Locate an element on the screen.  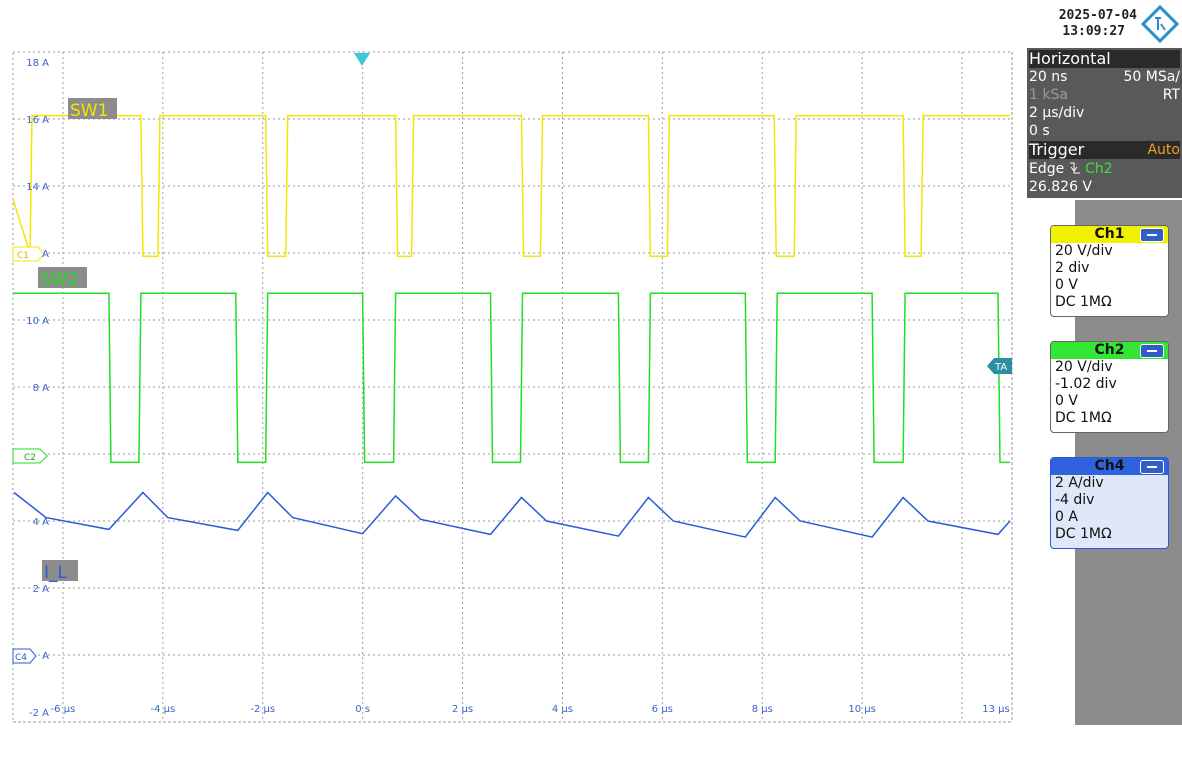
channel-name: Ch1 is located at coordinates (1109, 234).